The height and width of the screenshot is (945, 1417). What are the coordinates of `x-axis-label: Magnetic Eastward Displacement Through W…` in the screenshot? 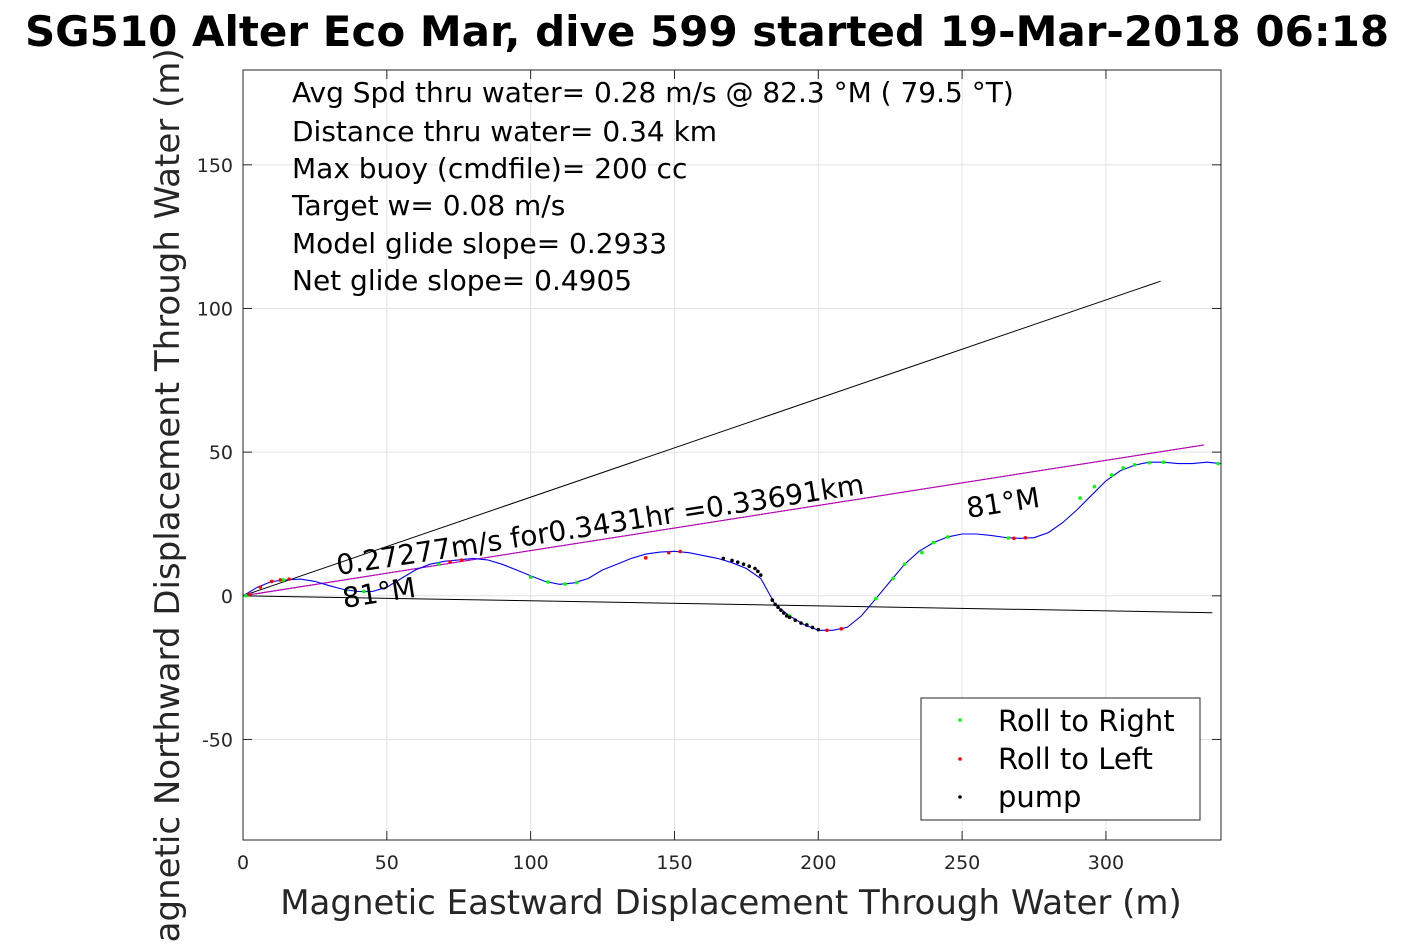 It's located at (731, 903).